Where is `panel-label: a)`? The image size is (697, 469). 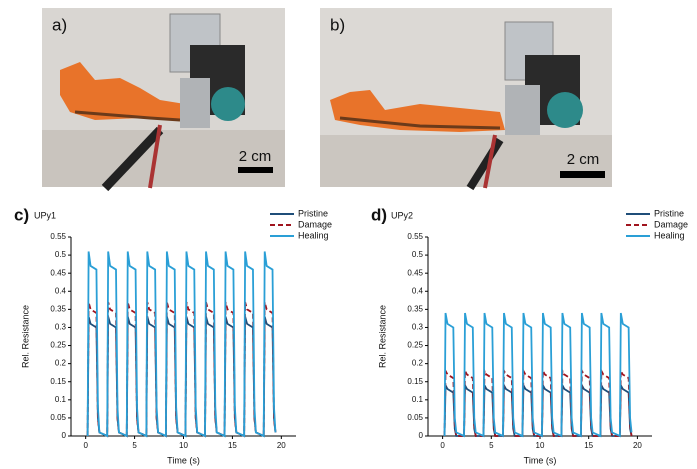 panel-label: a) is located at coordinates (59, 24).